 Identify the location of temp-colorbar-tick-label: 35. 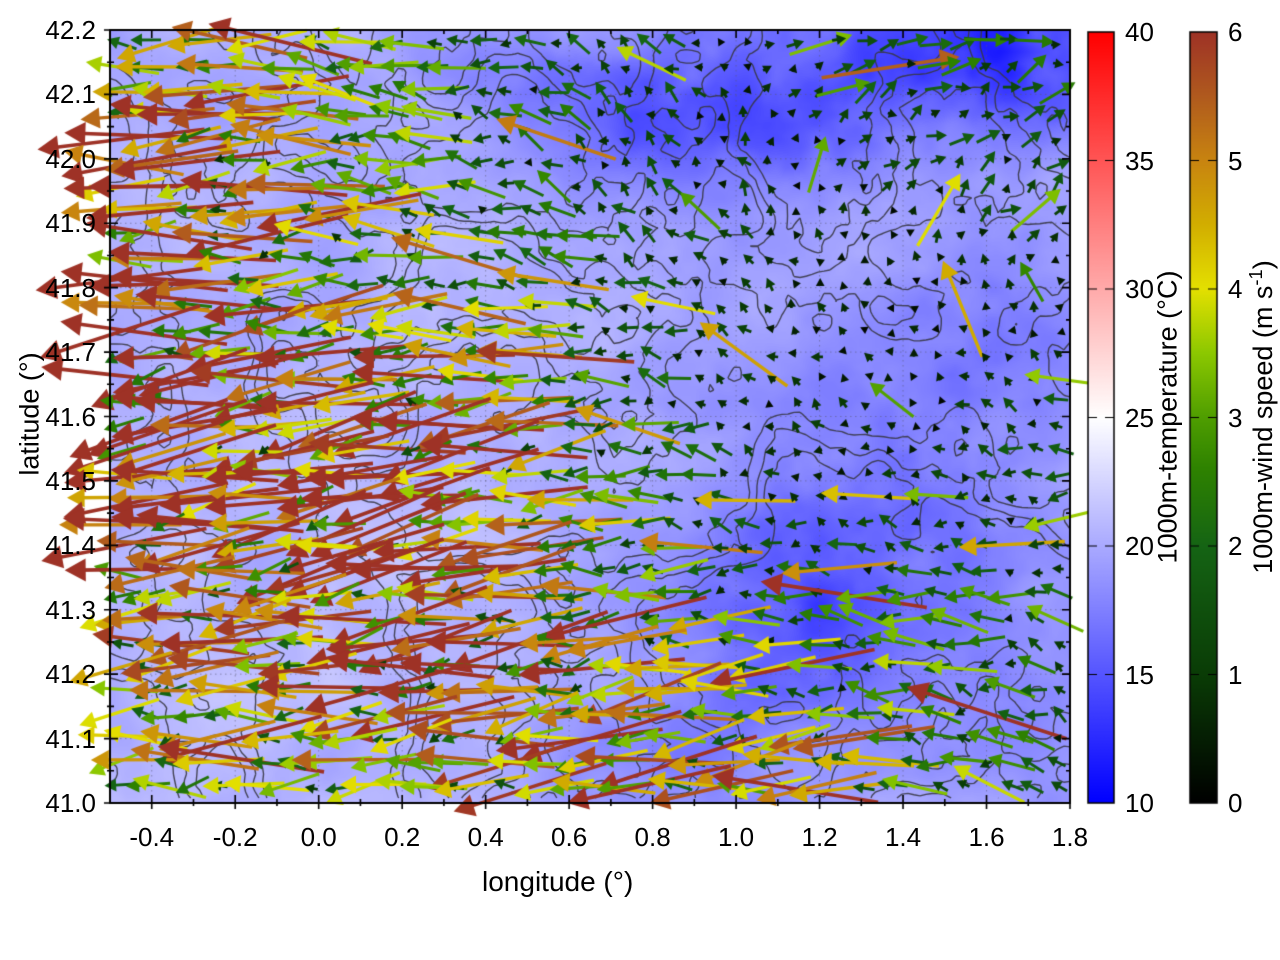
(1139, 160).